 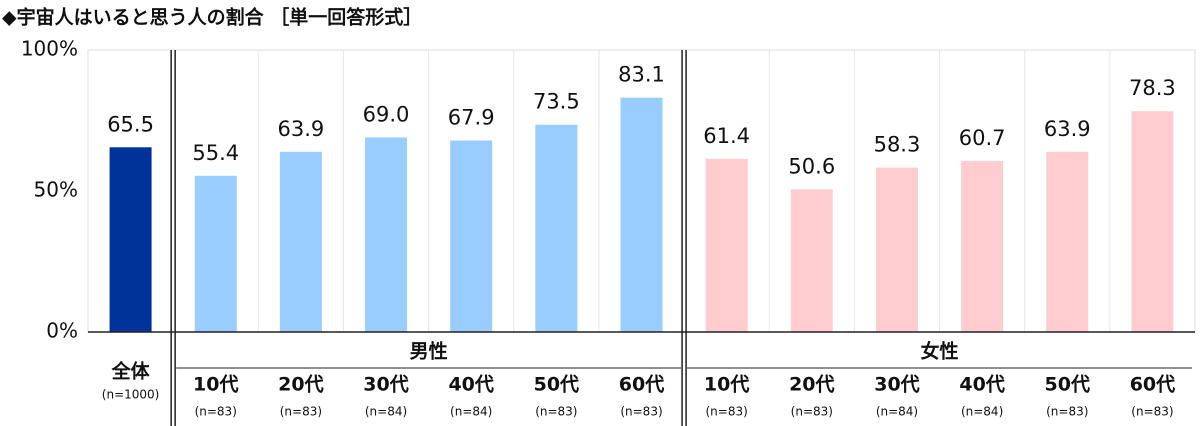 I want to click on value-label: 69.0, so click(x=386, y=114).